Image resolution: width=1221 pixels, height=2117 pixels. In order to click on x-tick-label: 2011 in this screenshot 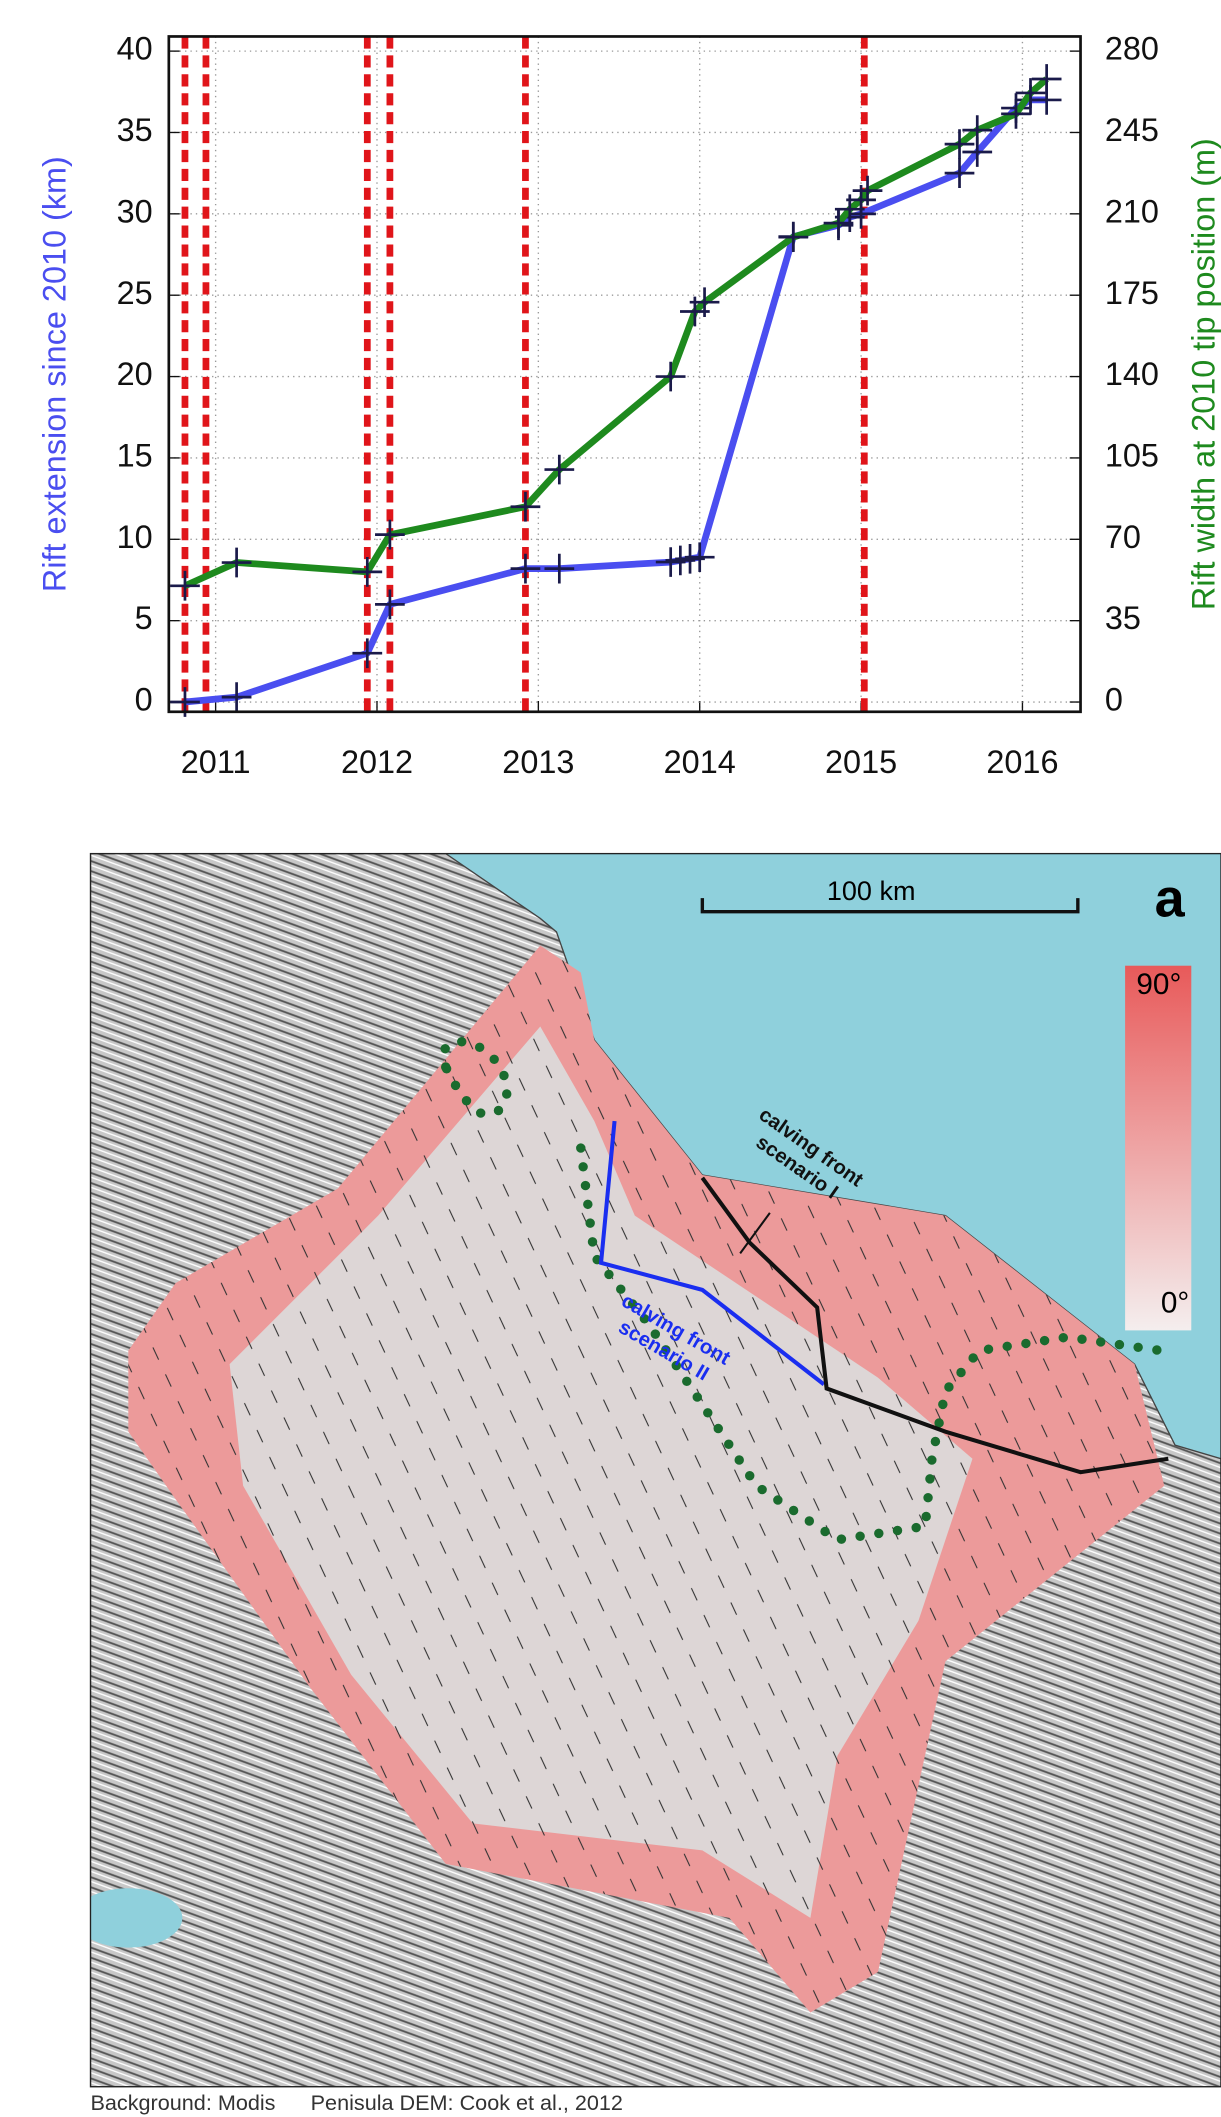, I will do `click(216, 762)`.